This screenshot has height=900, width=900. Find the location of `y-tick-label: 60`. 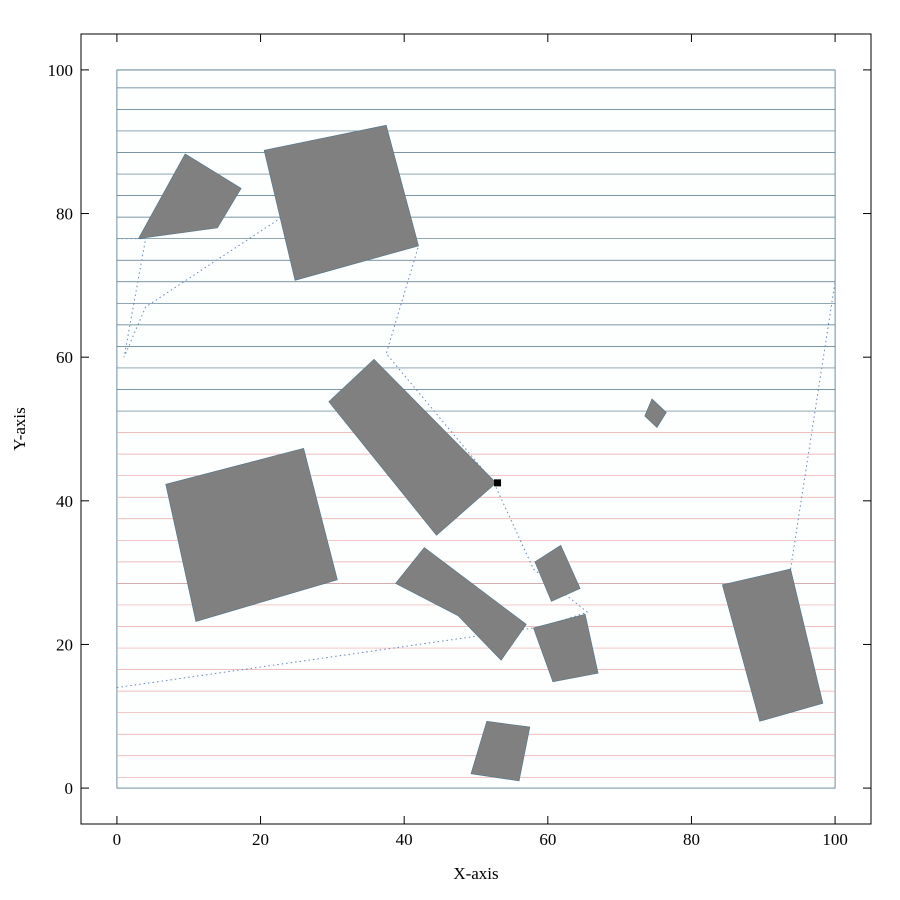

y-tick-label: 60 is located at coordinates (64, 357).